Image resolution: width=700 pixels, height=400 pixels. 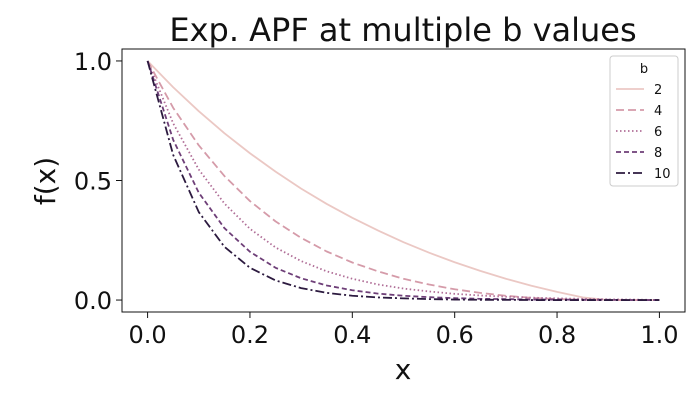 I want to click on legend-label-b-6: 6, so click(x=658, y=132).